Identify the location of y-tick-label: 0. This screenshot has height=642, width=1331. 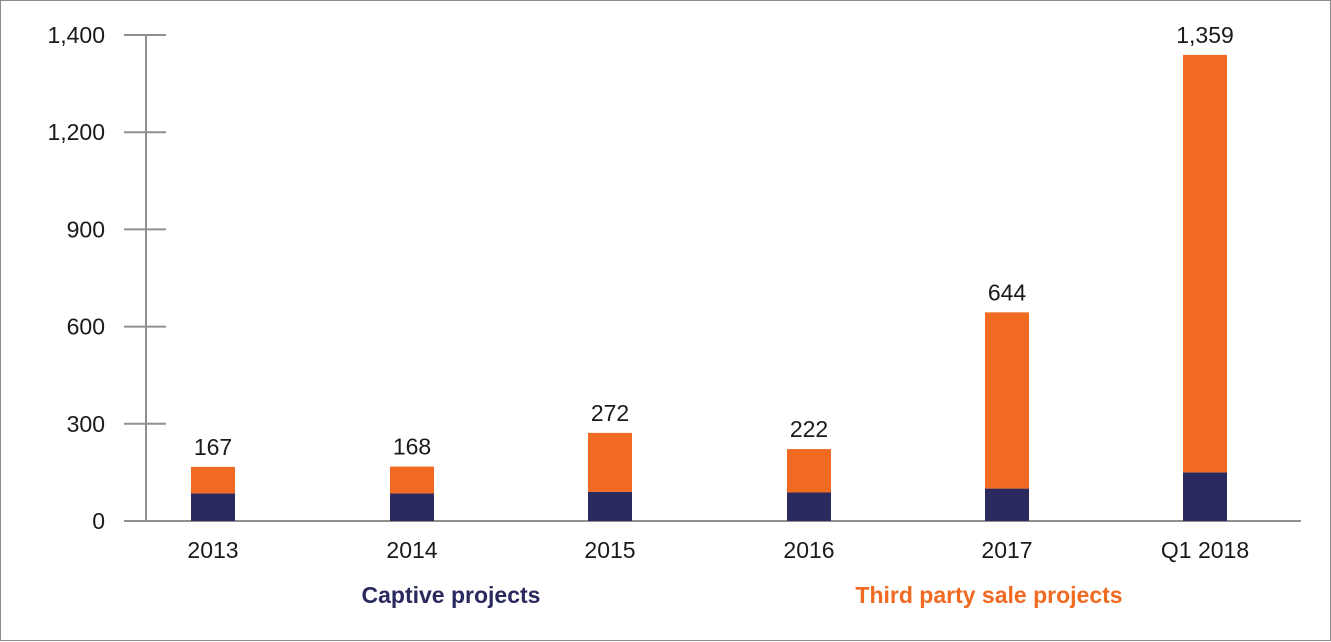
(98, 521).